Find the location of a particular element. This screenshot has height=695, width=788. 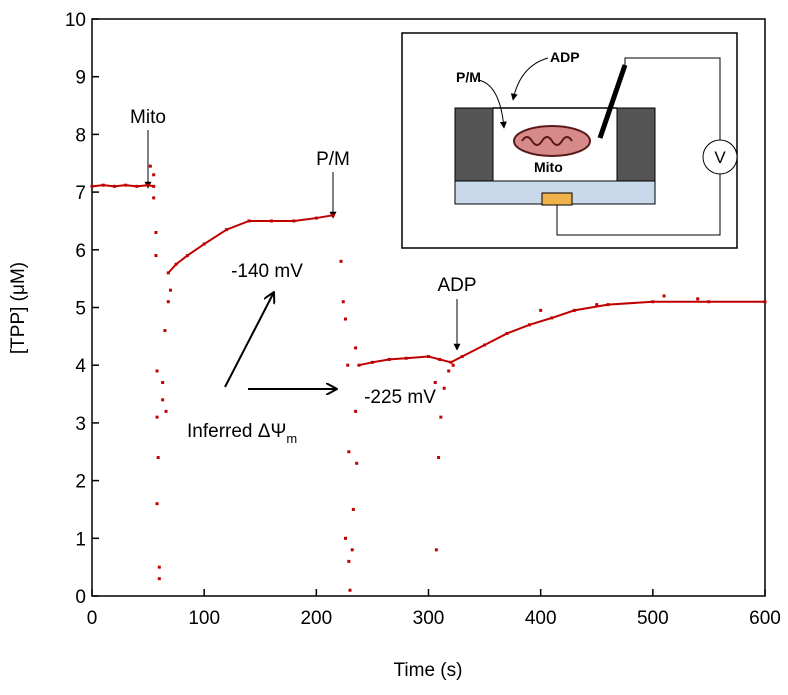

y-tick-label: 10 is located at coordinates (75, 20).